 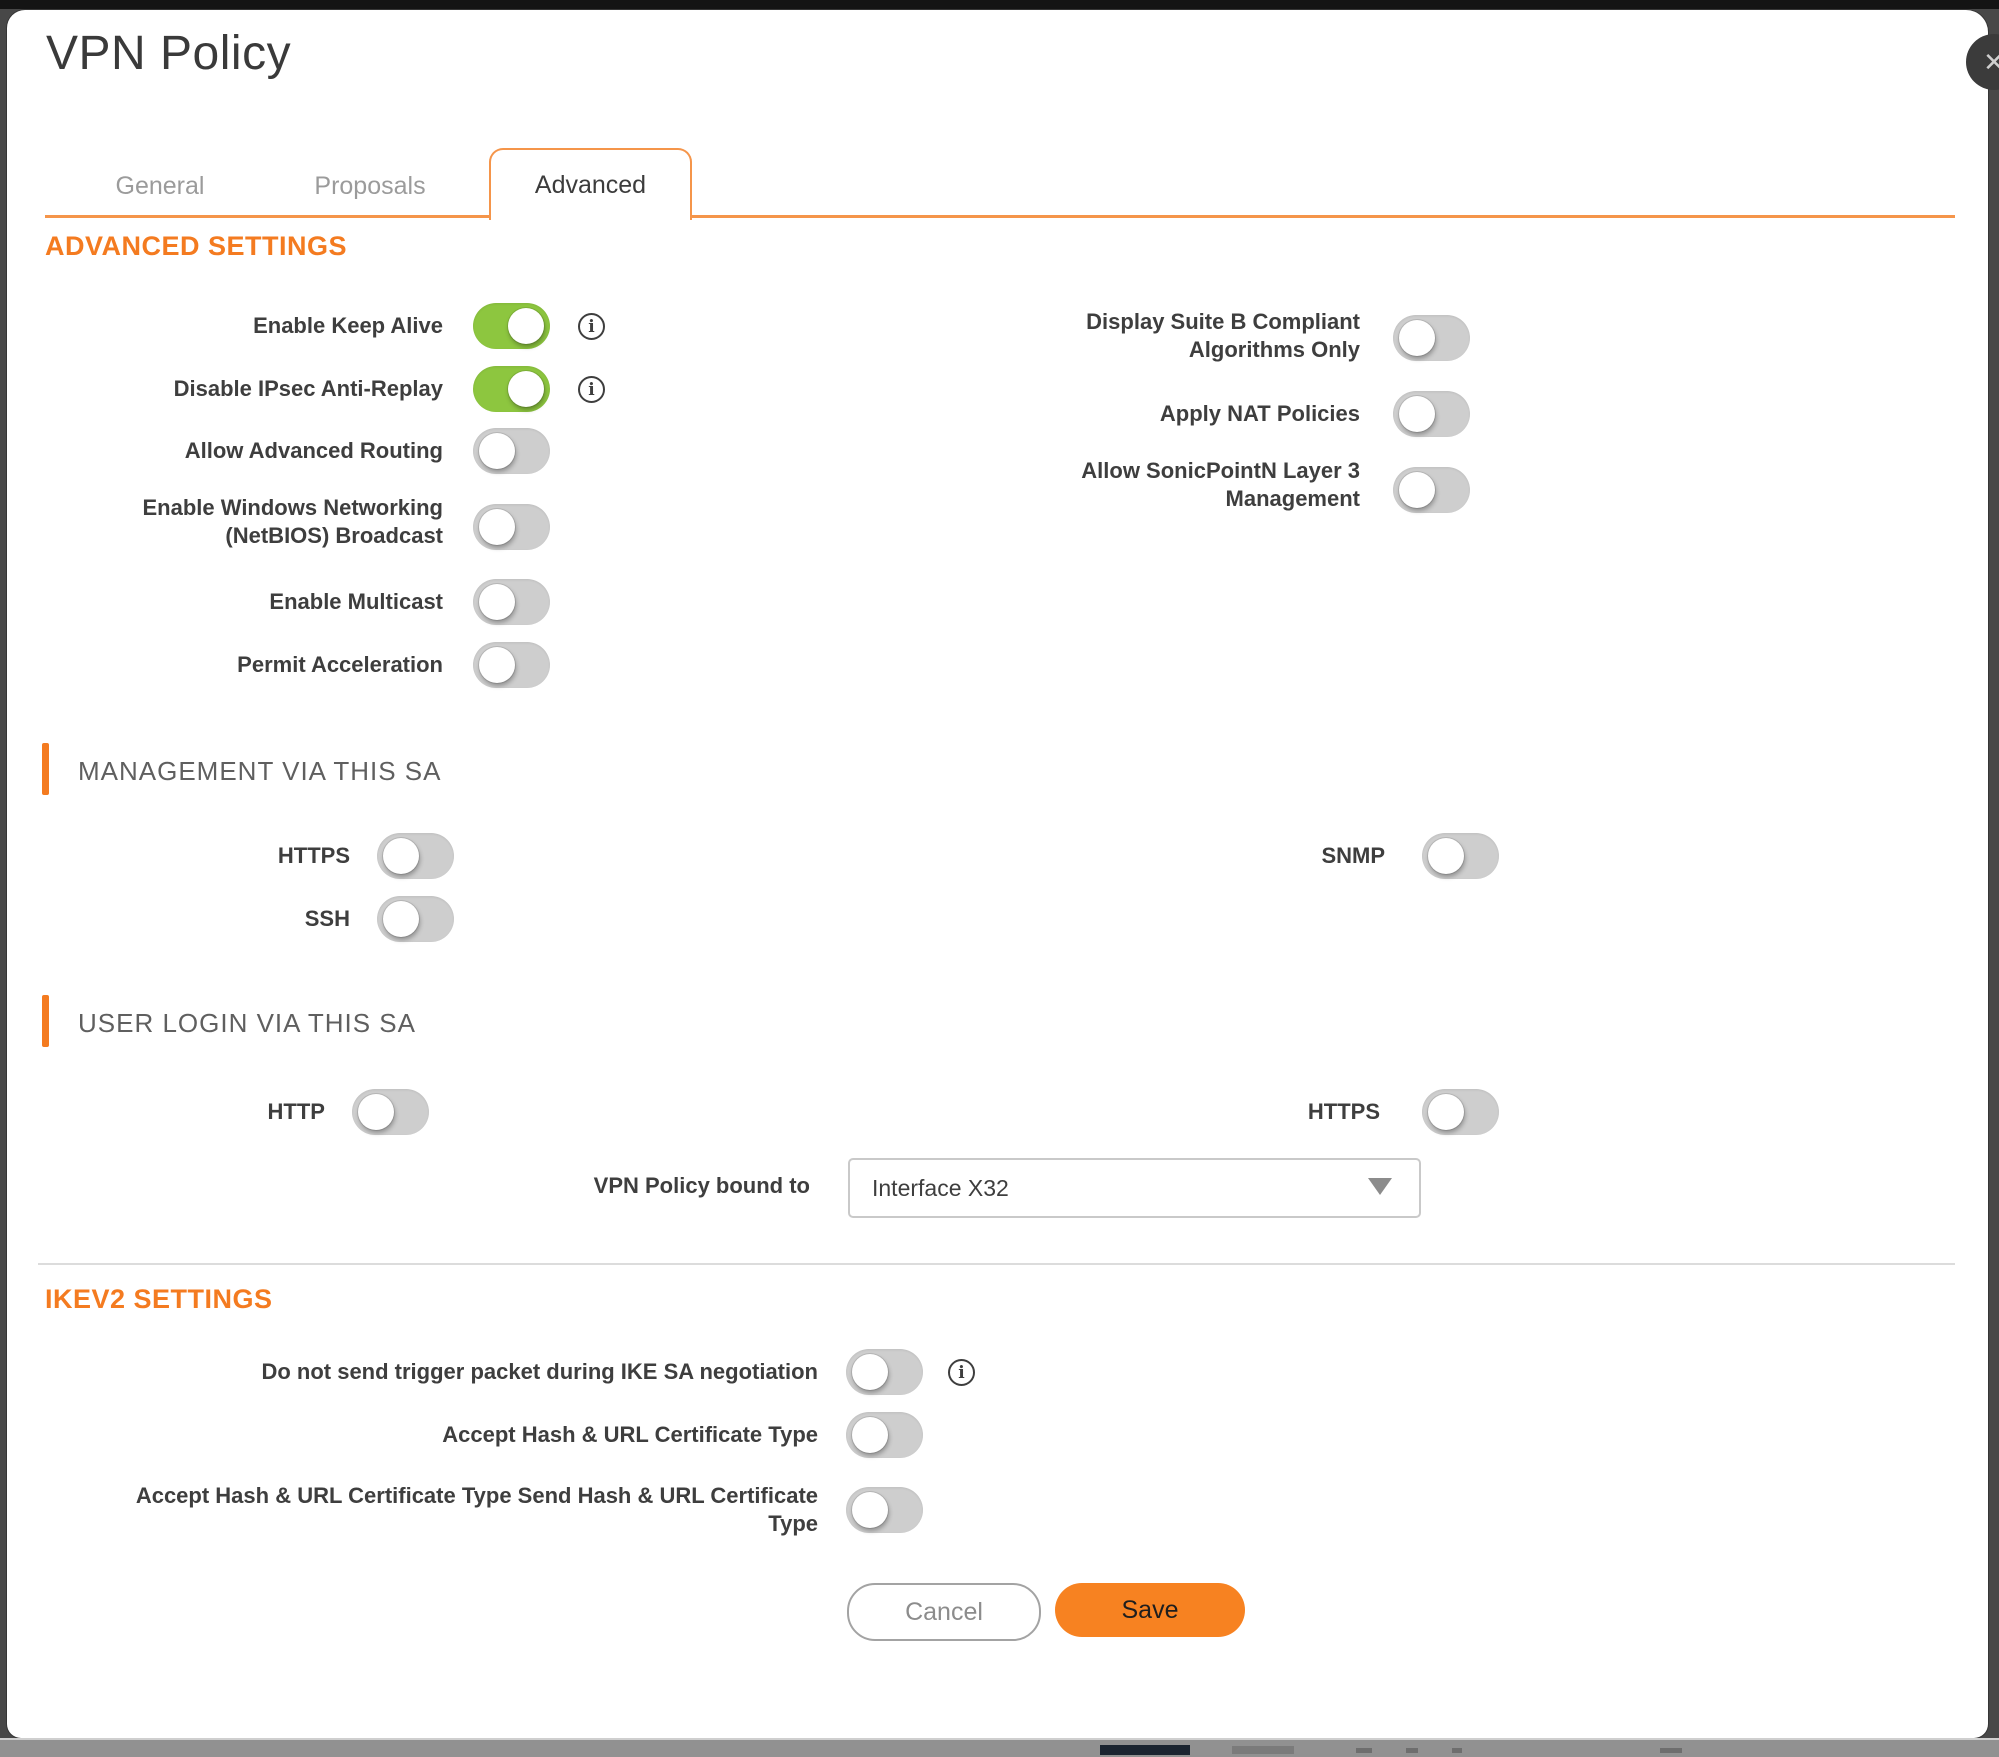 What do you see at coordinates (1134, 1188) in the screenshot?
I see `bound-to-dropdown: Interface X32` at bounding box center [1134, 1188].